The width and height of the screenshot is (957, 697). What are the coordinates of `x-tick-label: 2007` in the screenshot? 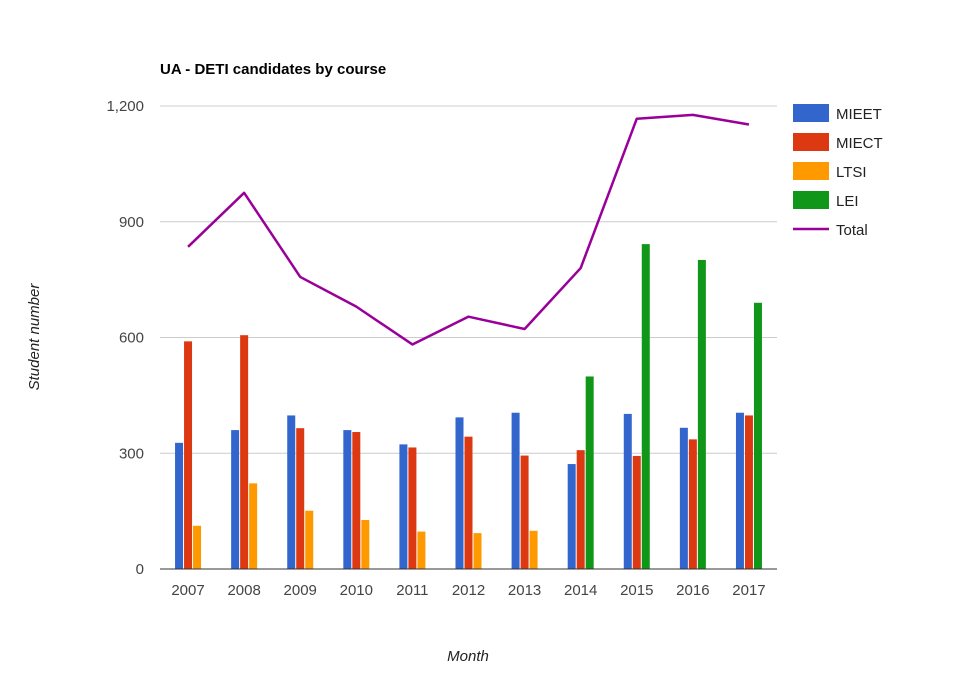 It's located at (187, 590).